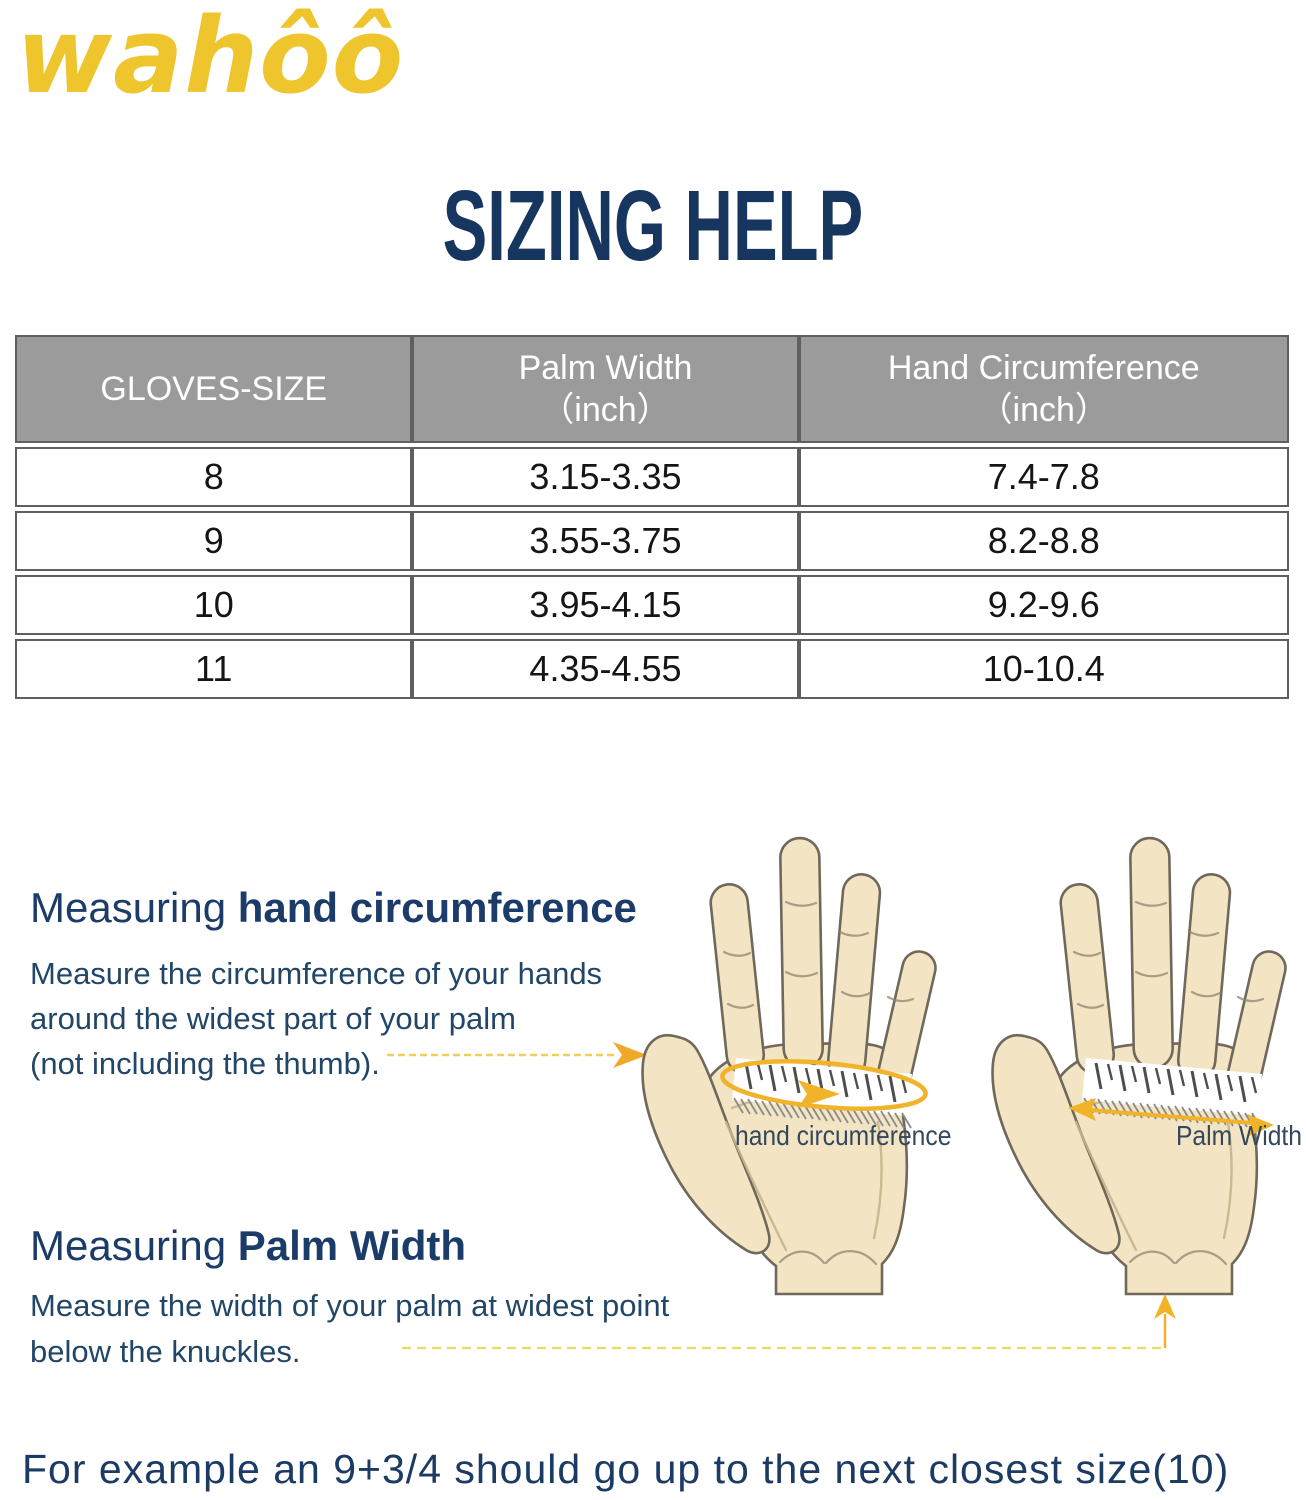 This screenshot has width=1306, height=1500. What do you see at coordinates (205, 1063) in the screenshot?
I see `instruction-line: (not including the thumb).` at bounding box center [205, 1063].